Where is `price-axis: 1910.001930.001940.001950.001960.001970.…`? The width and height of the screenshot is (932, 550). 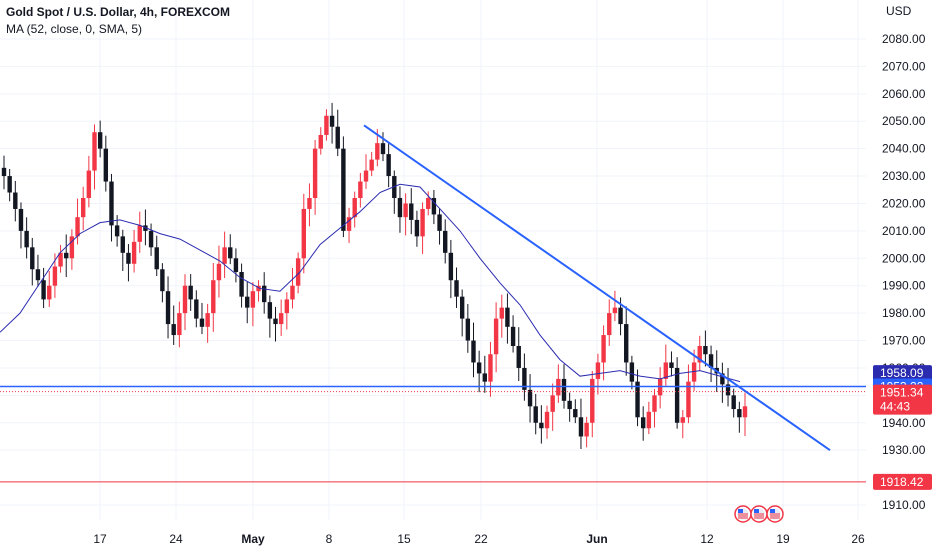 price-axis: 1910.001930.001940.001950.001960.001970.… is located at coordinates (899, 275).